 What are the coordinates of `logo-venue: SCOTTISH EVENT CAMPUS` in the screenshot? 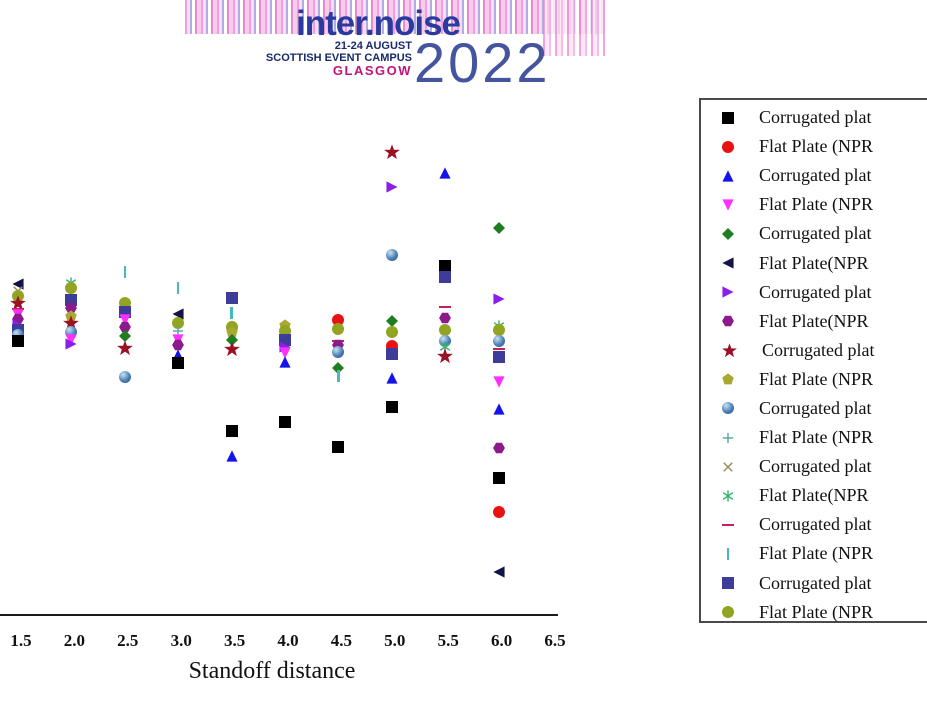 It's located at (338, 58).